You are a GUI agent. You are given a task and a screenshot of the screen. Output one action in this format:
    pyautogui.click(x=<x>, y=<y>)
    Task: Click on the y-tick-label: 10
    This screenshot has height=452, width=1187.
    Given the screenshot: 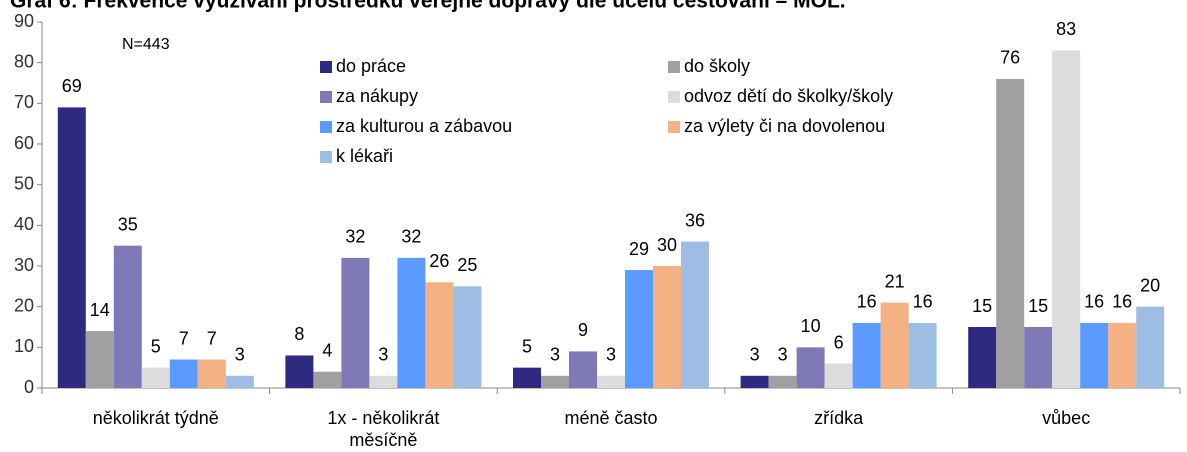 What is the action you would take?
    pyautogui.click(x=24, y=346)
    